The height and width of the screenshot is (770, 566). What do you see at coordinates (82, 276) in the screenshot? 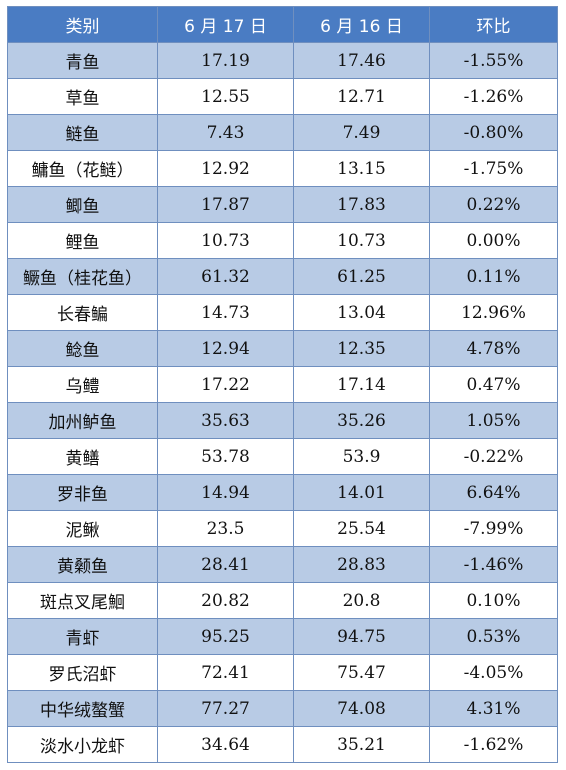
I see `cell-category: 鳜鱼（桂花鱼）` at bounding box center [82, 276].